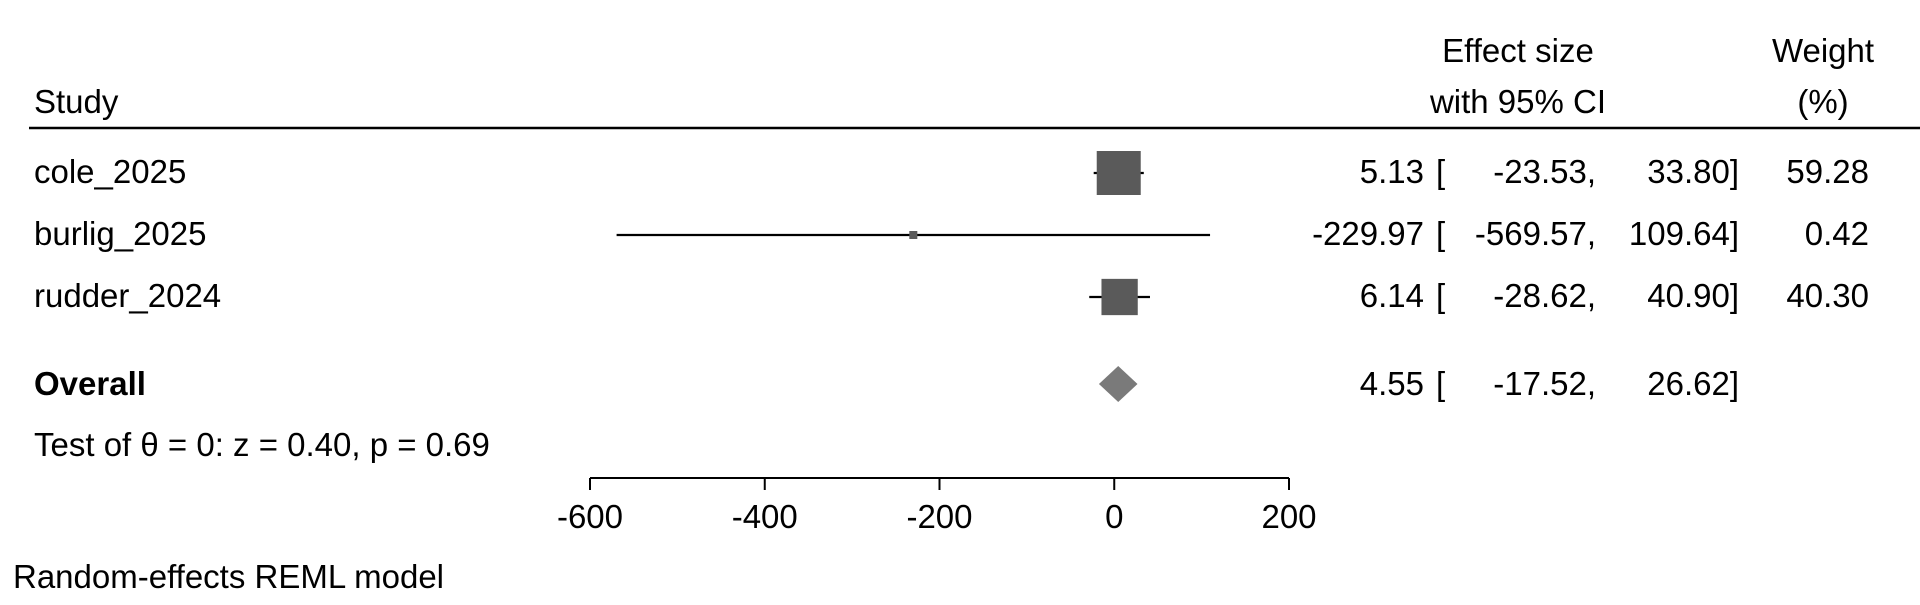  Describe the element at coordinates (1392, 295) in the screenshot. I see `study-estimate: 6.14` at that location.